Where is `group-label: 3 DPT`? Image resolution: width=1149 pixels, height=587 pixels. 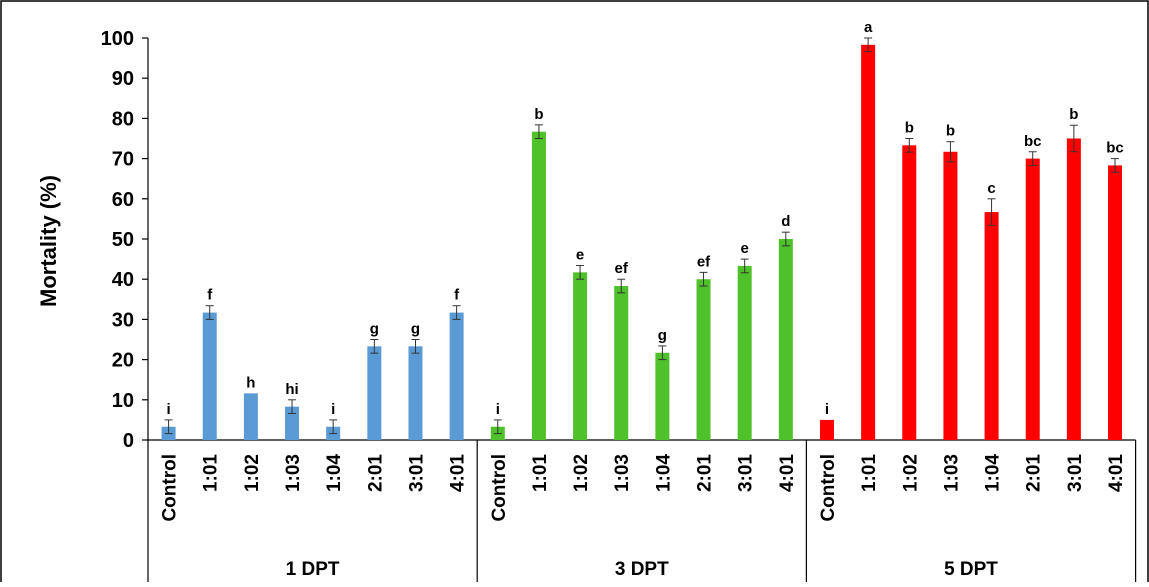 group-label: 3 DPT is located at coordinates (642, 569).